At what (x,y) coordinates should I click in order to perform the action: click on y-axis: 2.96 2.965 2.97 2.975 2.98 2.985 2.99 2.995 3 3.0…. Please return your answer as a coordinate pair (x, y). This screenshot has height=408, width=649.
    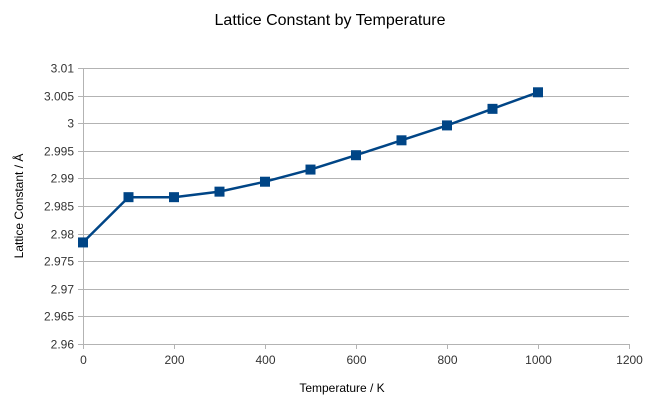
    Looking at the image, I should click on (59, 207).